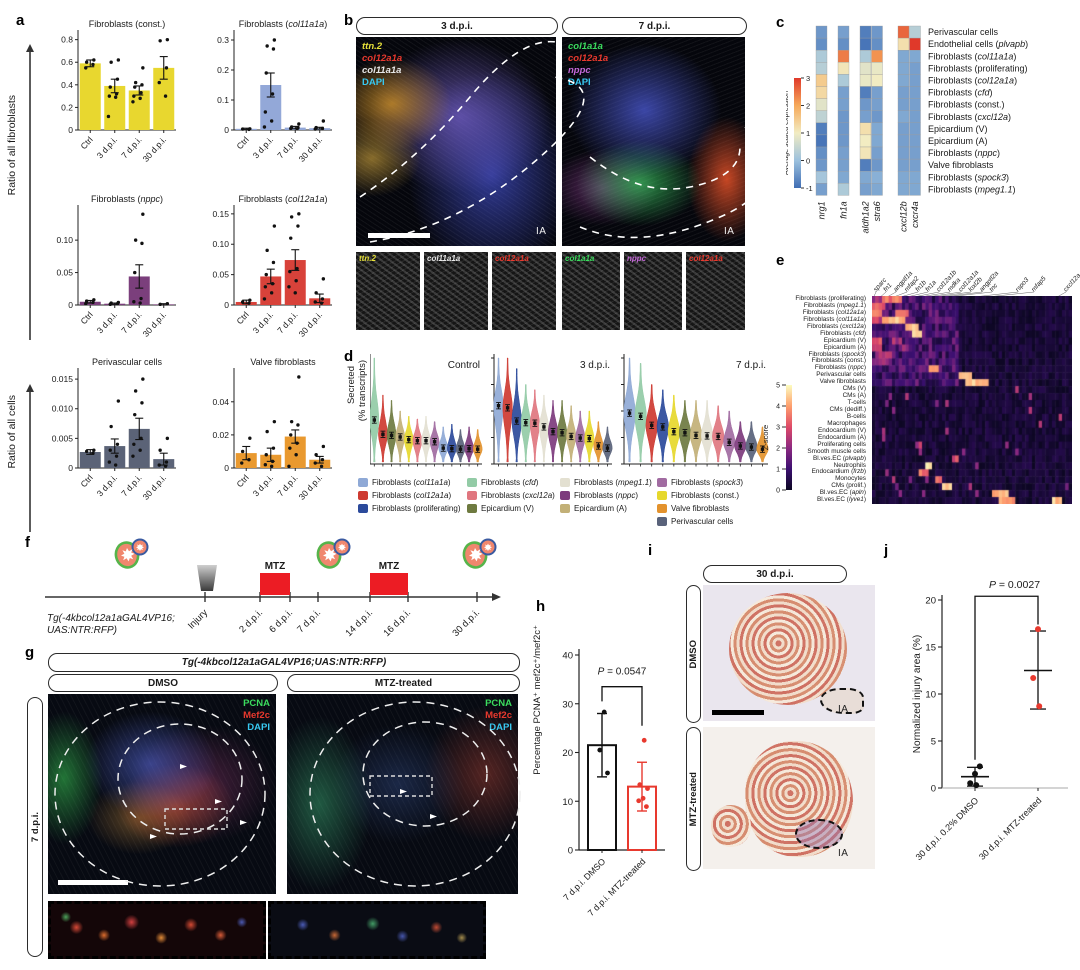 The height and width of the screenshot is (970, 1080). What do you see at coordinates (585, 46) in the screenshot?
I see `stain-label: col1a1a` at bounding box center [585, 46].